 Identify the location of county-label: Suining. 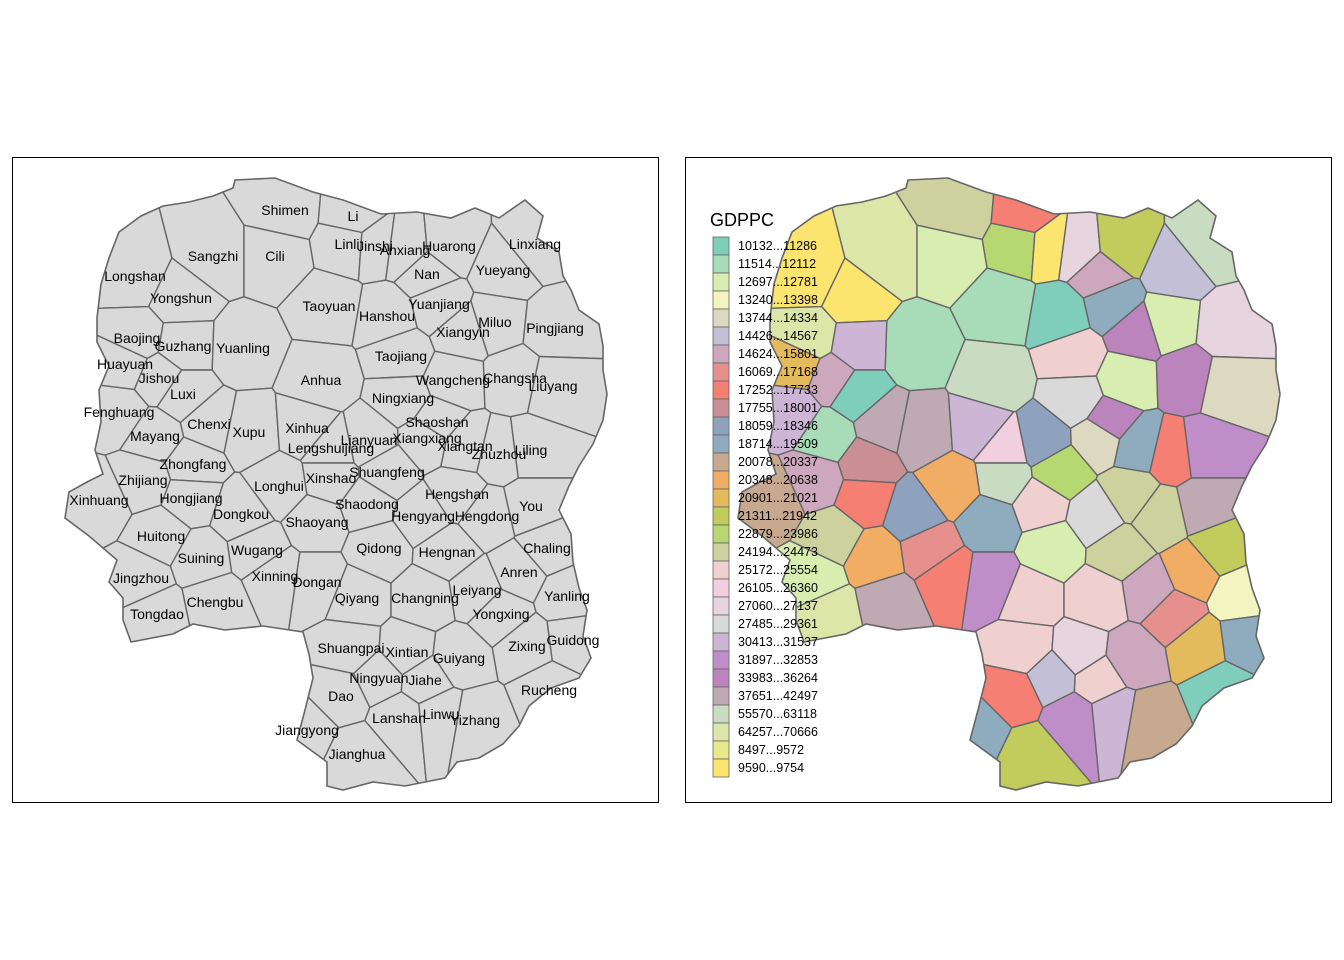
(201, 558).